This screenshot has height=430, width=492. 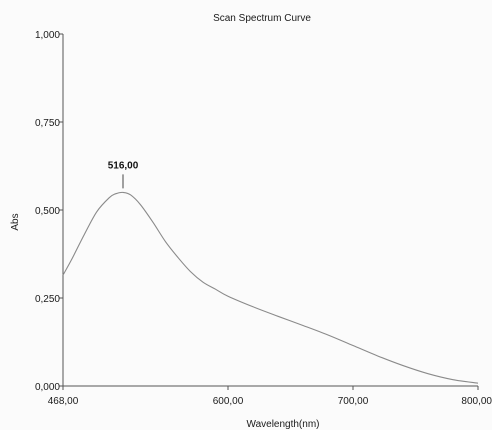 What do you see at coordinates (283, 424) in the screenshot?
I see `x-axis-label: Wavelength(nm)` at bounding box center [283, 424].